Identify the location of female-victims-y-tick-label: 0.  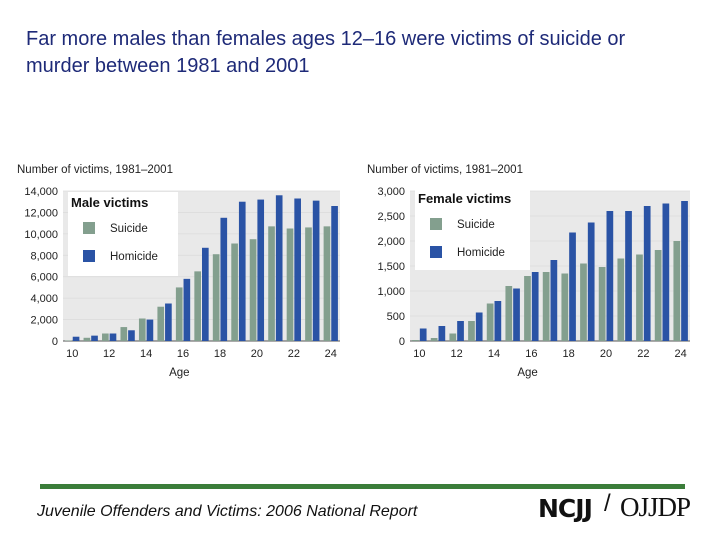
(402, 342).